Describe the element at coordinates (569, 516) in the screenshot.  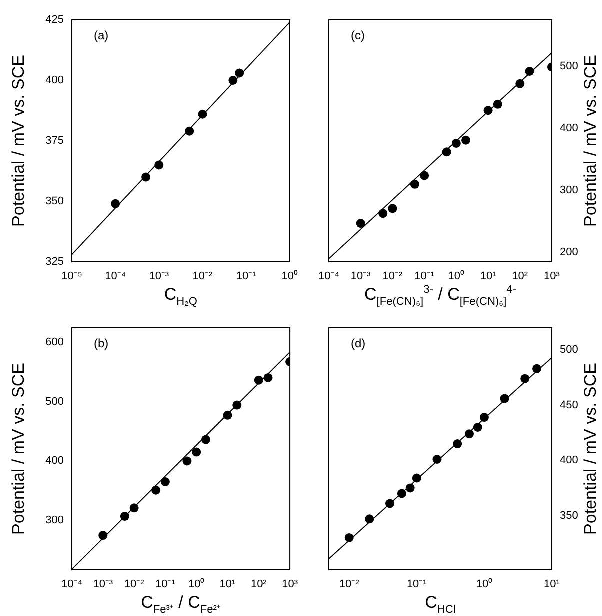
I see `y2-tick-label: 350` at that location.